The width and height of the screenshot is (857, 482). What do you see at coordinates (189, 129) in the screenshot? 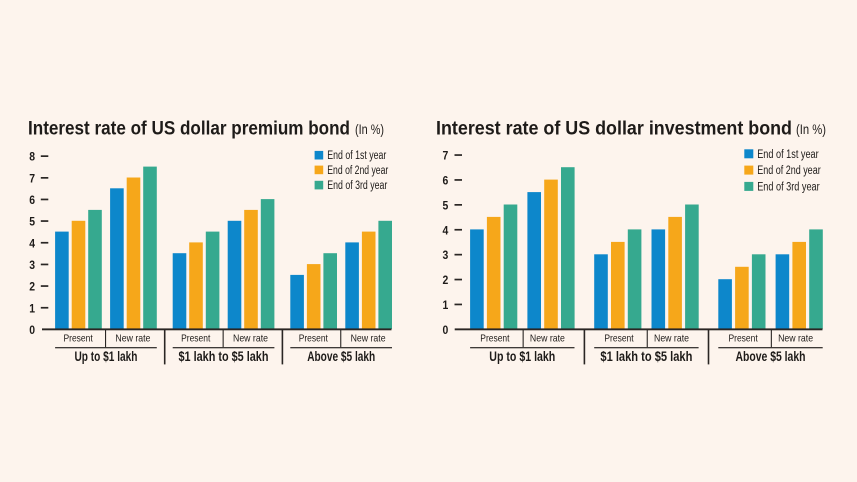
I see `svg-text:Interest rate of US dollar pre: Interest rate of US dollar premium bond` at bounding box center [189, 129].